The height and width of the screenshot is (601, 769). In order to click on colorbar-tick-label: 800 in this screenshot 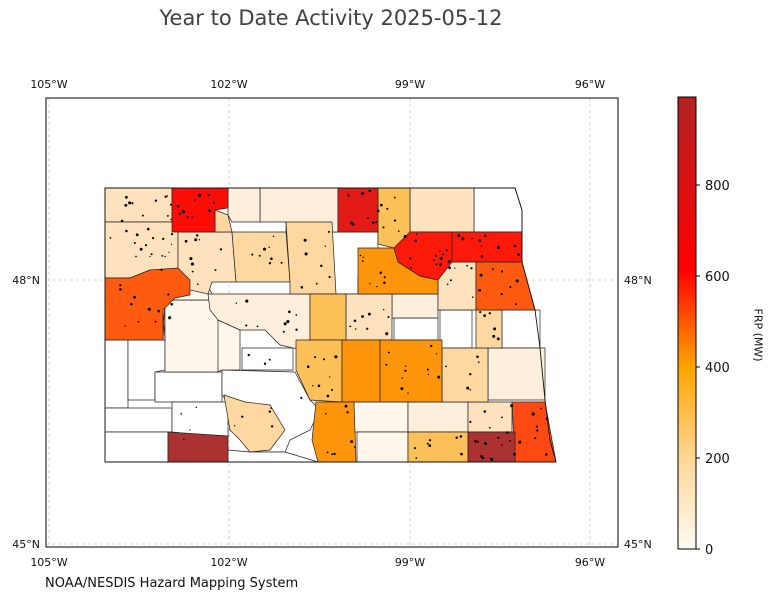, I will do `click(717, 186)`.